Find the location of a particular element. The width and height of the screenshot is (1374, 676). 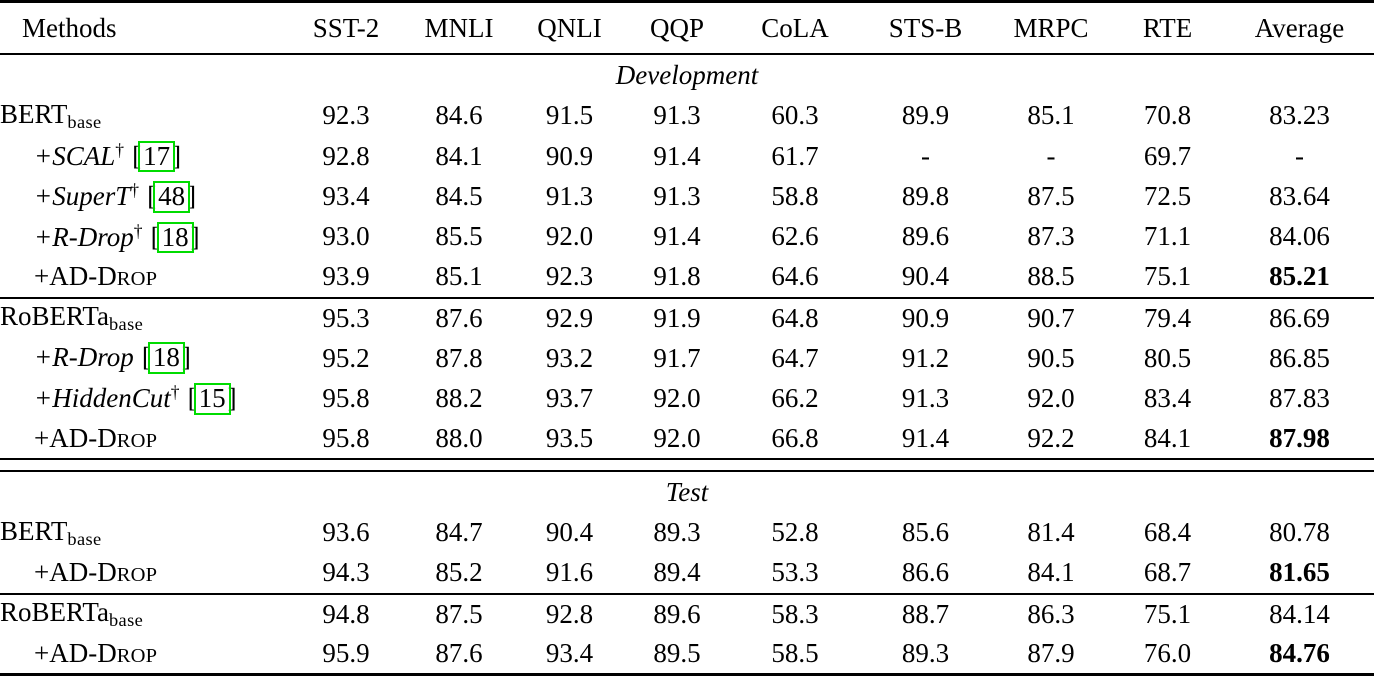

value-cell: 87.6 is located at coordinates (459, 317).